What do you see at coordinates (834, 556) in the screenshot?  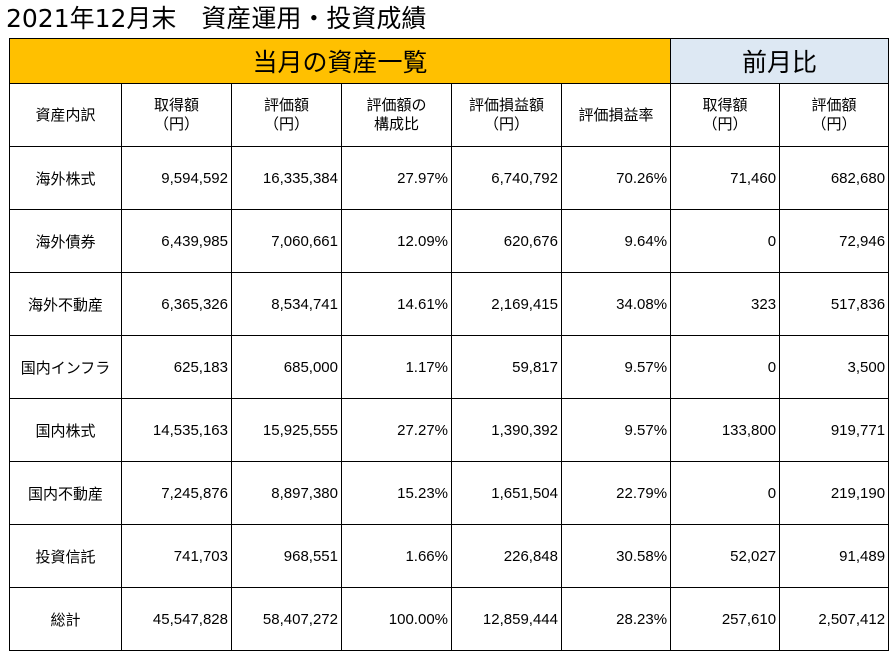 I see `table-cell: 91,489` at bounding box center [834, 556].